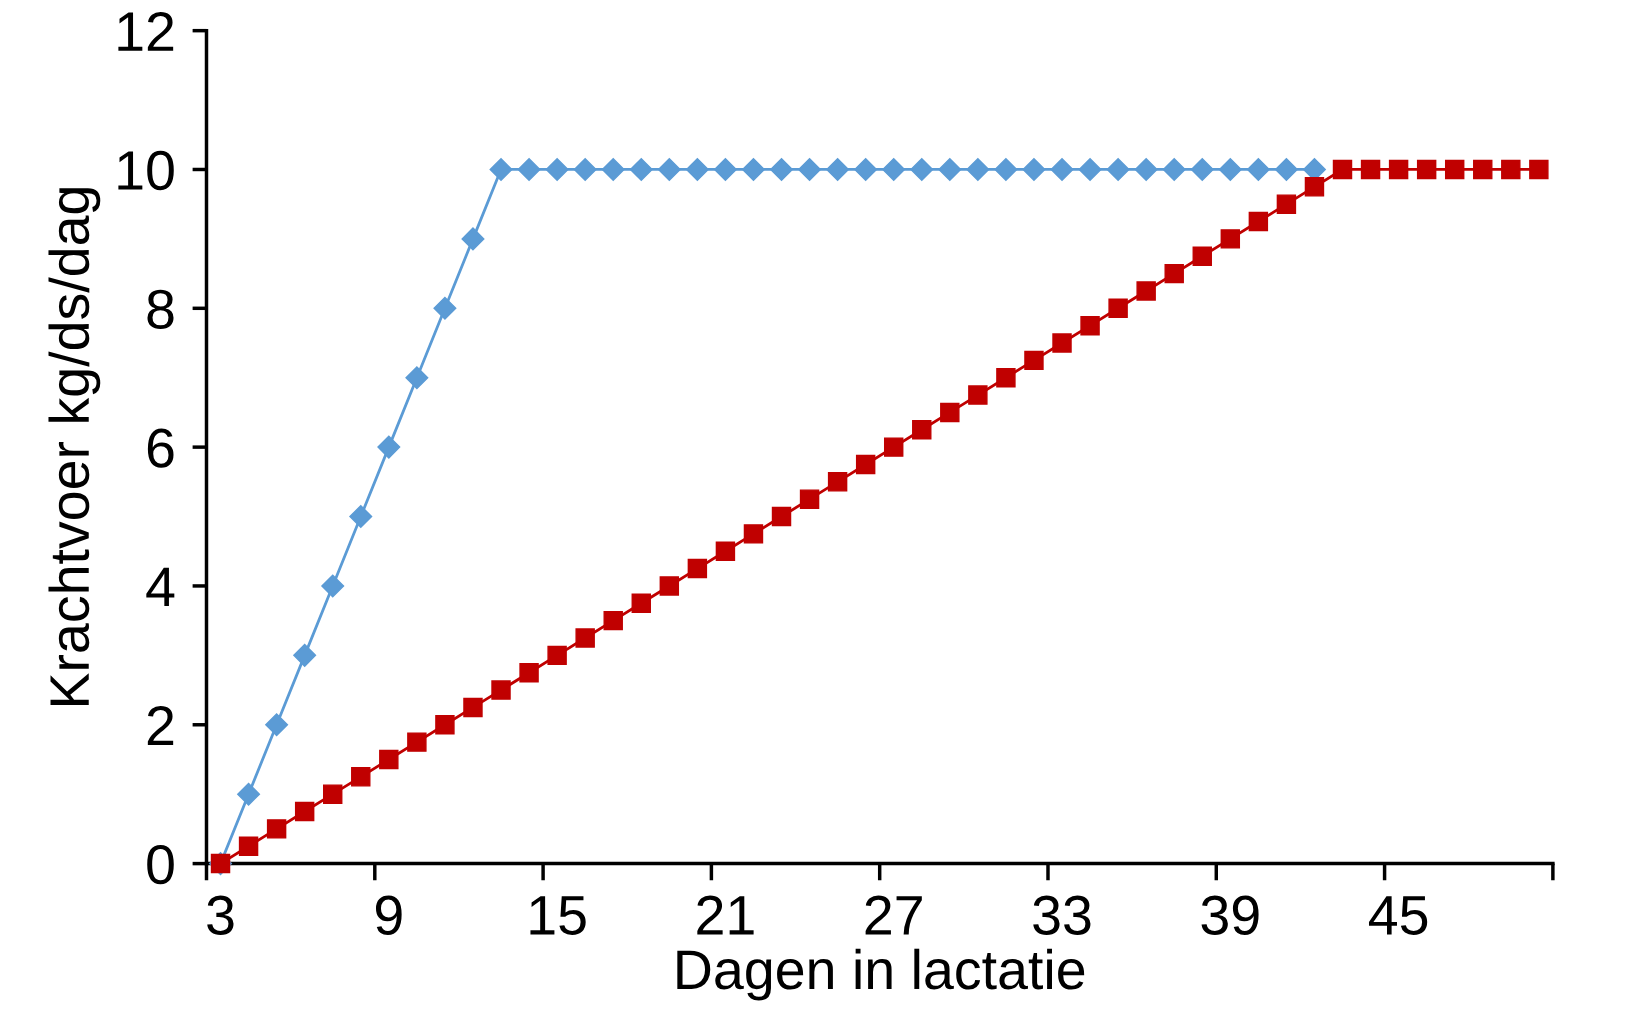  Describe the element at coordinates (893, 915) in the screenshot. I see `x-tick-label: 27` at that location.